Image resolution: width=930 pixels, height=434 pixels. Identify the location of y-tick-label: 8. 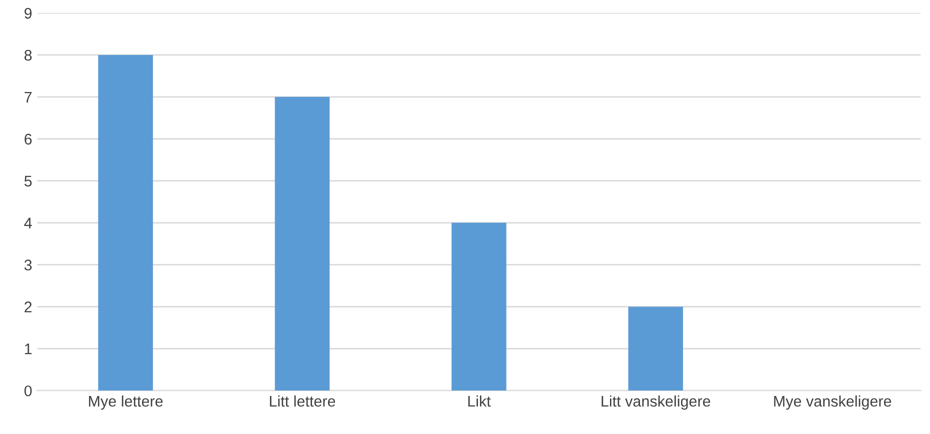
(28, 55).